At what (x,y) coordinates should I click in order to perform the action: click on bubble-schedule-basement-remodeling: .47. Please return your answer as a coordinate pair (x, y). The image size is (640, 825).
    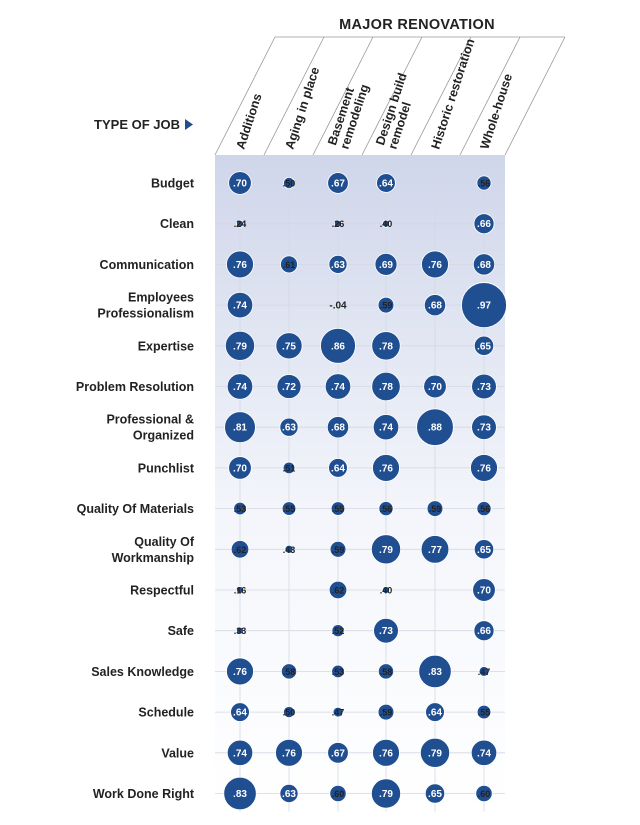
    Looking at the image, I should click on (338, 712).